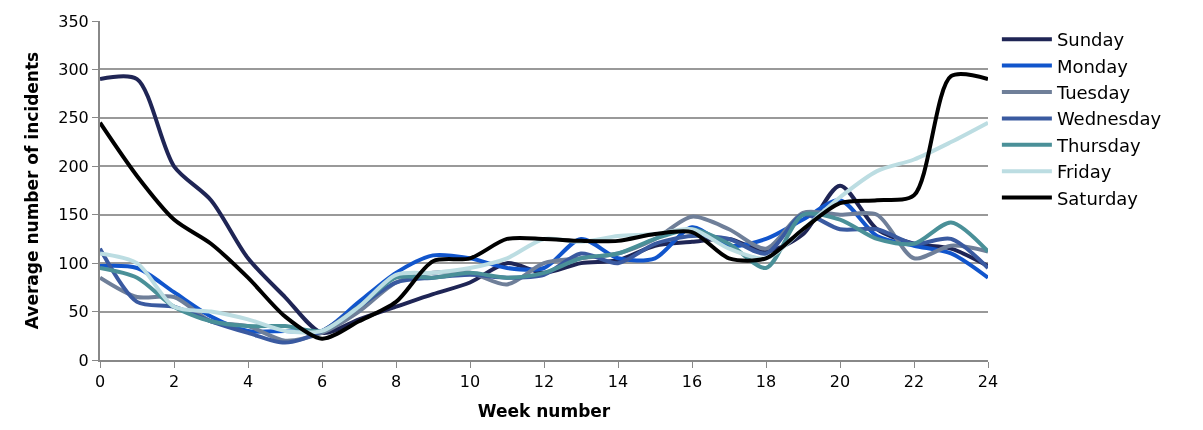  Describe the element at coordinates (73, 21) in the screenshot. I see `y-tick-label: 350` at that location.